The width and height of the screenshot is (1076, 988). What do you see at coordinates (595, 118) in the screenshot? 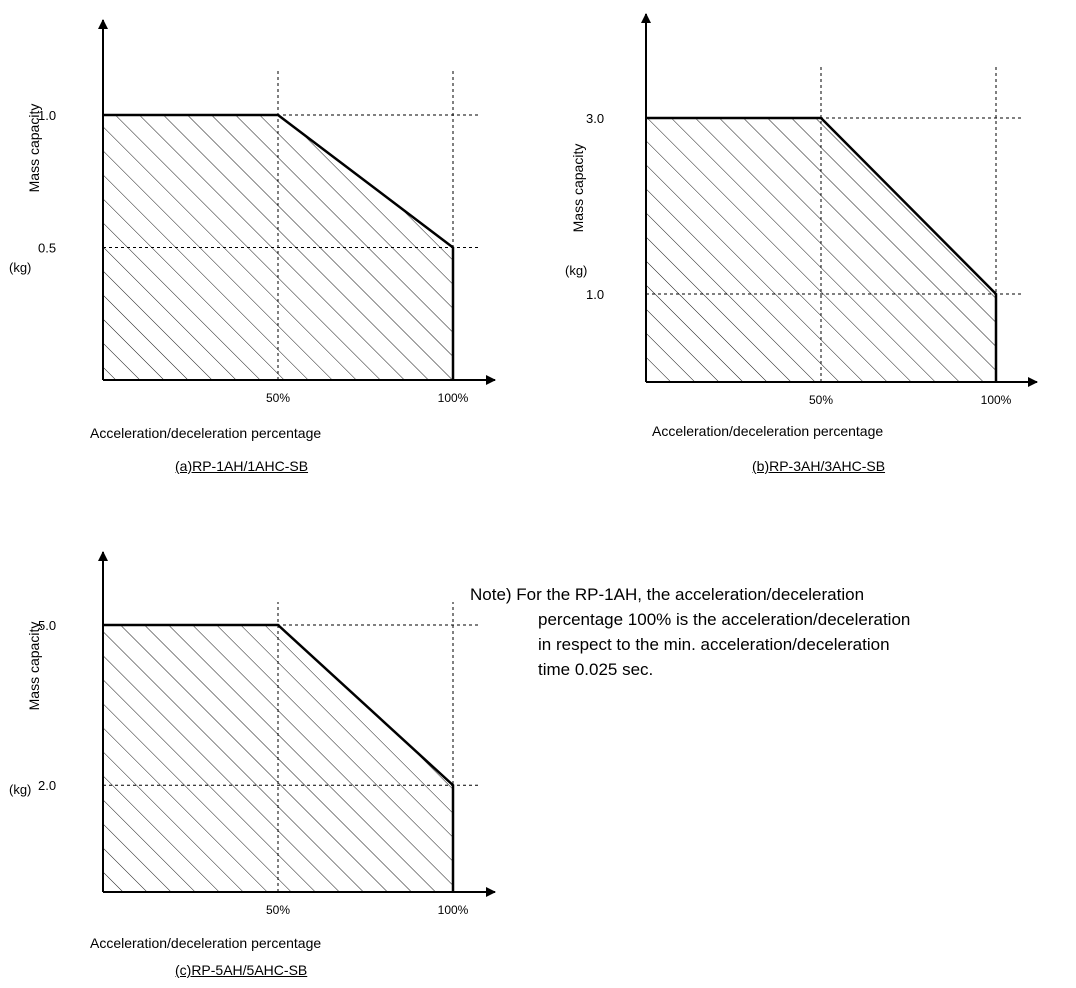
I see `y-tick-label-b-0: 3.0` at bounding box center [595, 118].